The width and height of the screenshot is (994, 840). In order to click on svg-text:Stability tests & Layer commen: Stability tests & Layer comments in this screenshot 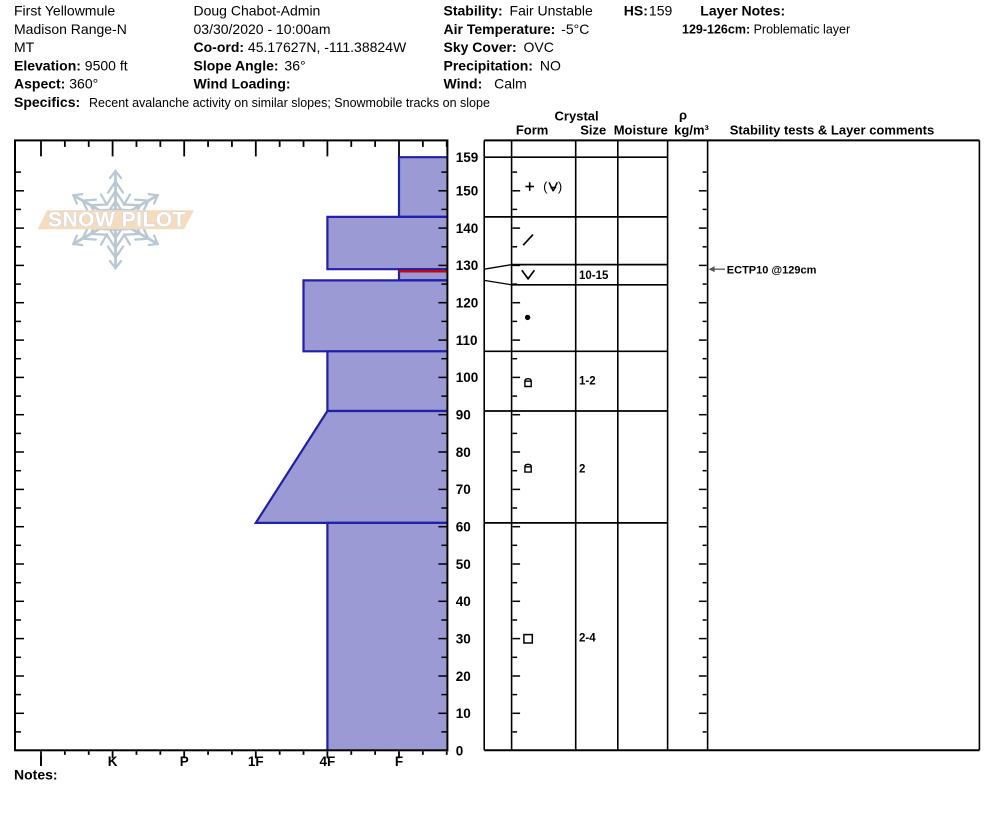, I will do `click(832, 130)`.